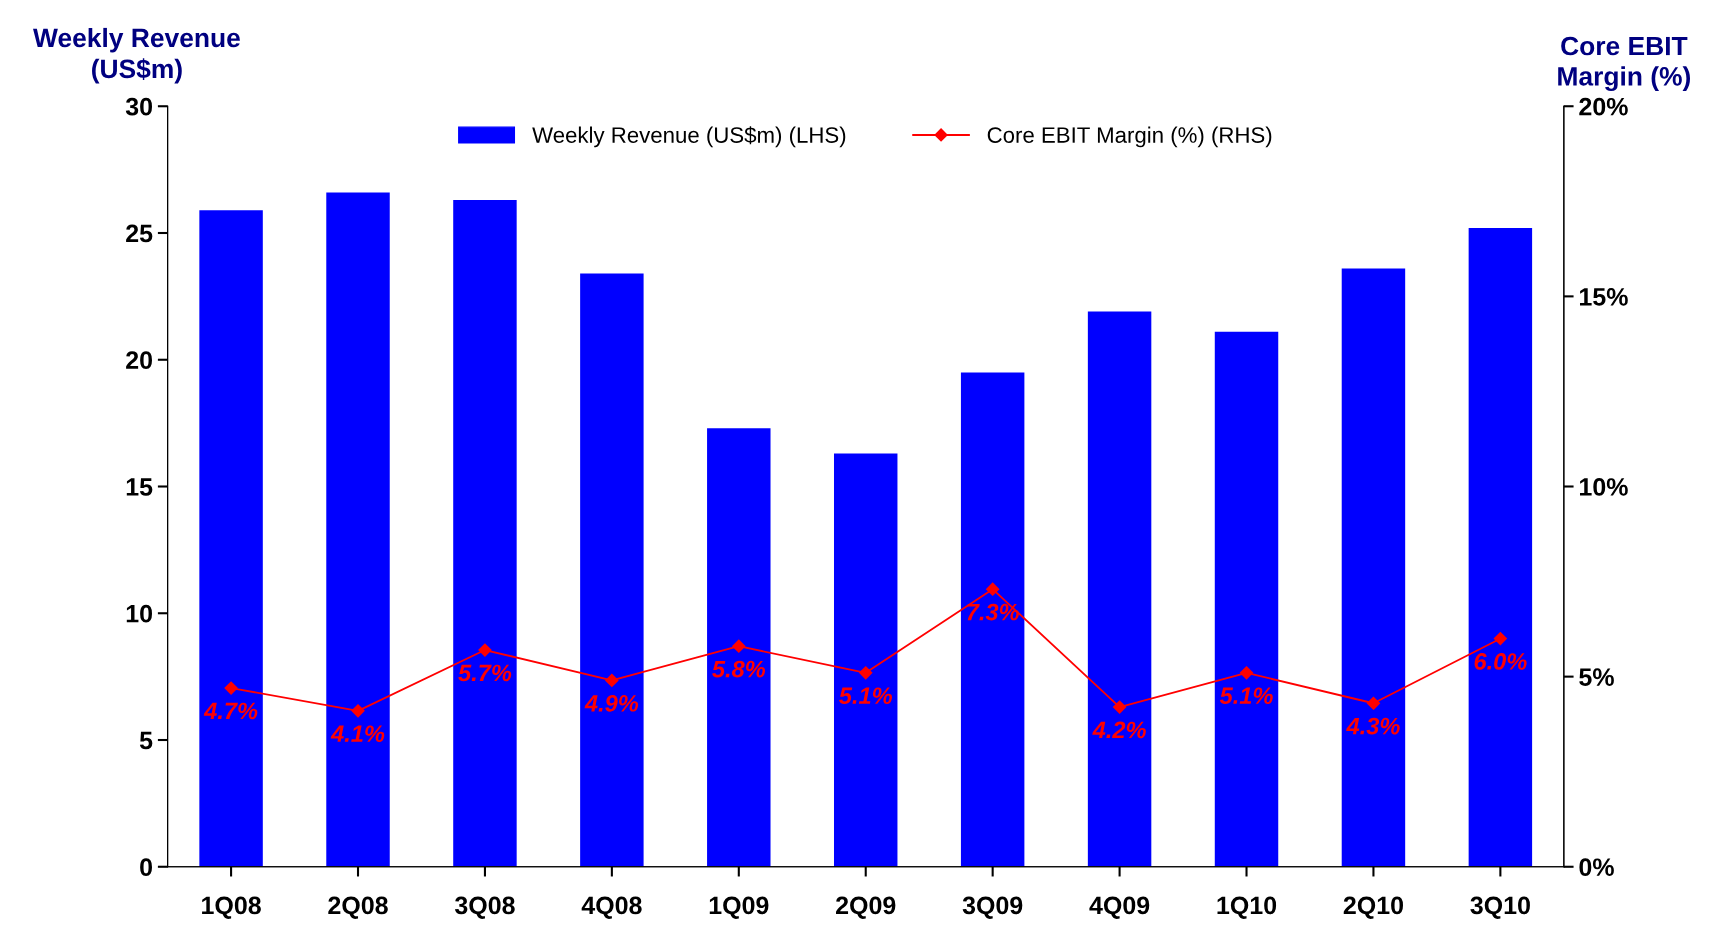 This screenshot has width=1728, height=932. What do you see at coordinates (689, 137) in the screenshot?
I see `legend-label: Weekly Revenue (US$m) (LHS)` at bounding box center [689, 137].